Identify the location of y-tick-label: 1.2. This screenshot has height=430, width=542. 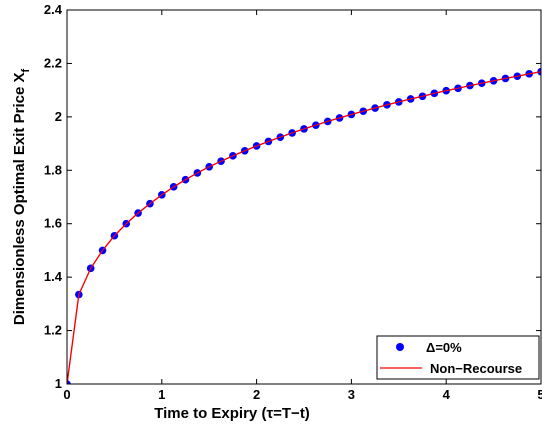
(53, 330).